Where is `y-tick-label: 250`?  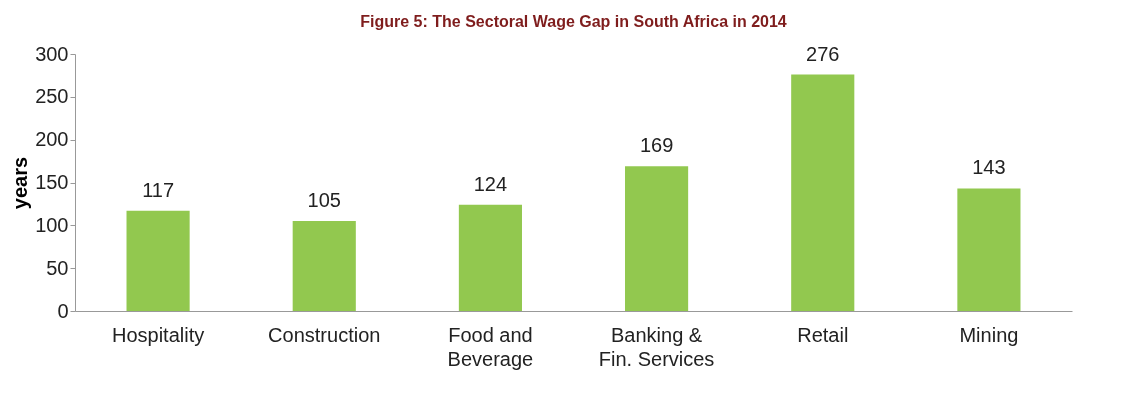
y-tick-label: 250 is located at coordinates (52, 96).